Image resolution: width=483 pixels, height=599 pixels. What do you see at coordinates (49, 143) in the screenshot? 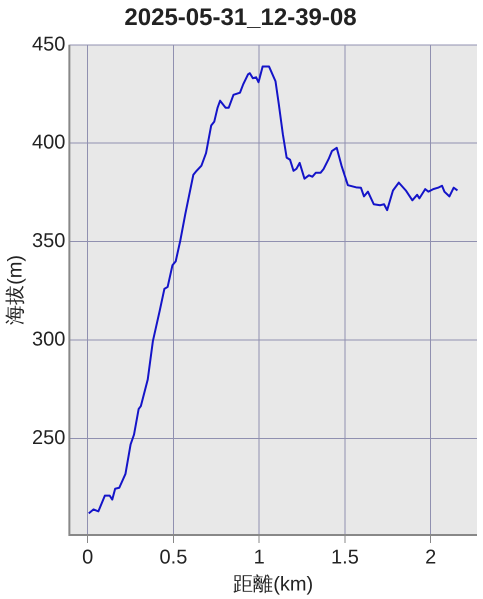
I see `y-tick-label: 400` at bounding box center [49, 143].